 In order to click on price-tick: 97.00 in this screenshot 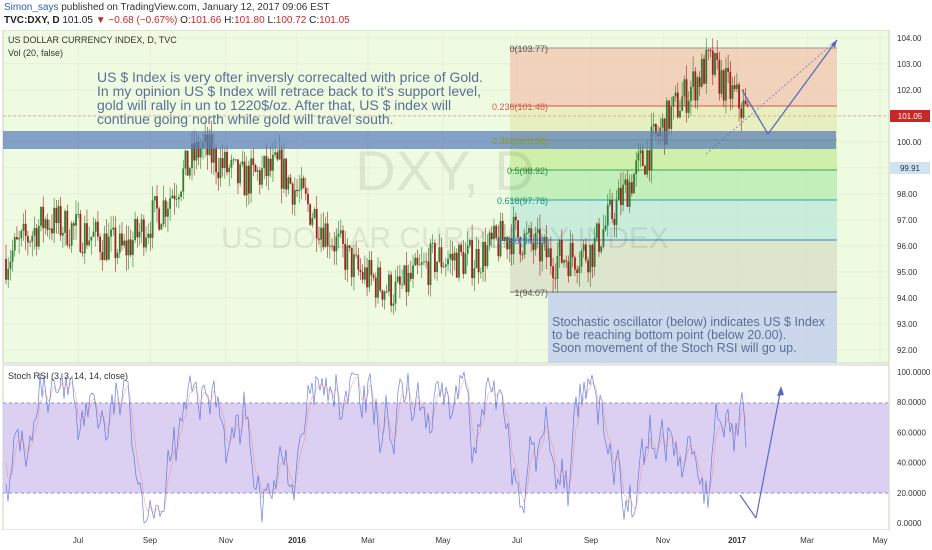, I will do `click(907, 220)`.